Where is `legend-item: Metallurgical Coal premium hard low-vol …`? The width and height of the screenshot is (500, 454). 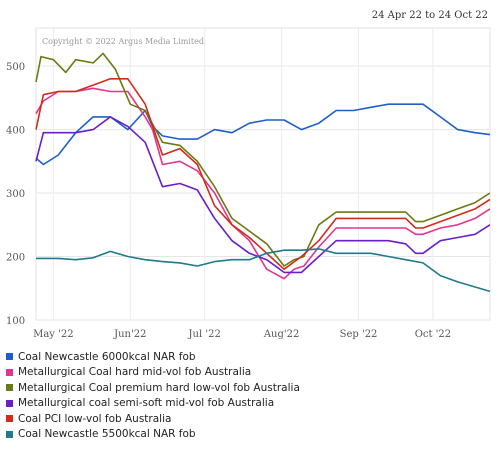 legend-item: Metallurgical Coal premium hard low-vol … is located at coordinates (153, 388).